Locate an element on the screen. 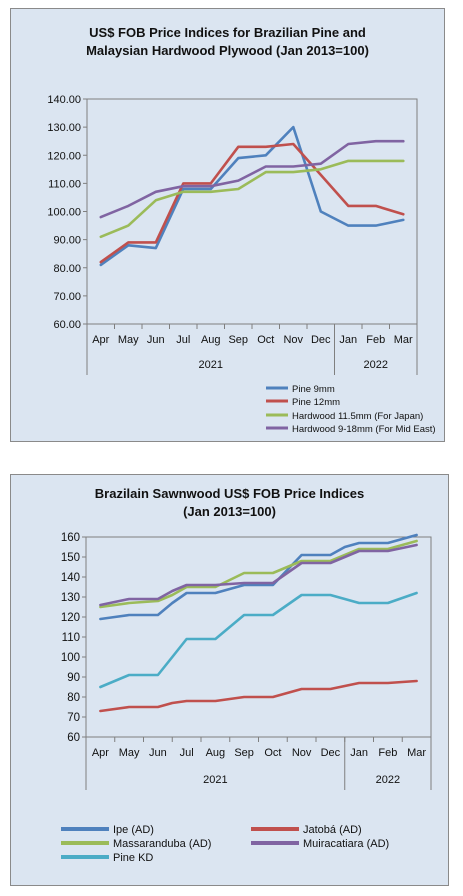 The height and width of the screenshot is (896, 463). chart-title-line-1: Brazilain Sawnwood US$ FOB Price Indices is located at coordinates (229, 493).